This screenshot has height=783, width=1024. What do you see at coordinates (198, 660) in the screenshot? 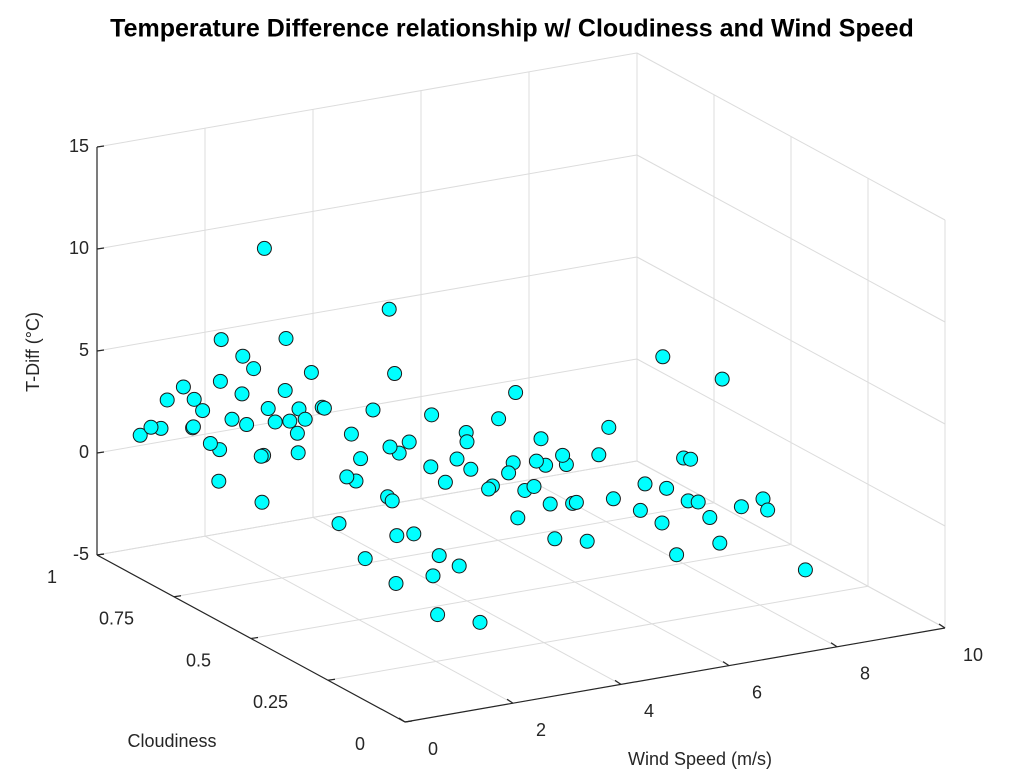
I see `y-tick-label: 0.5` at bounding box center [198, 660].